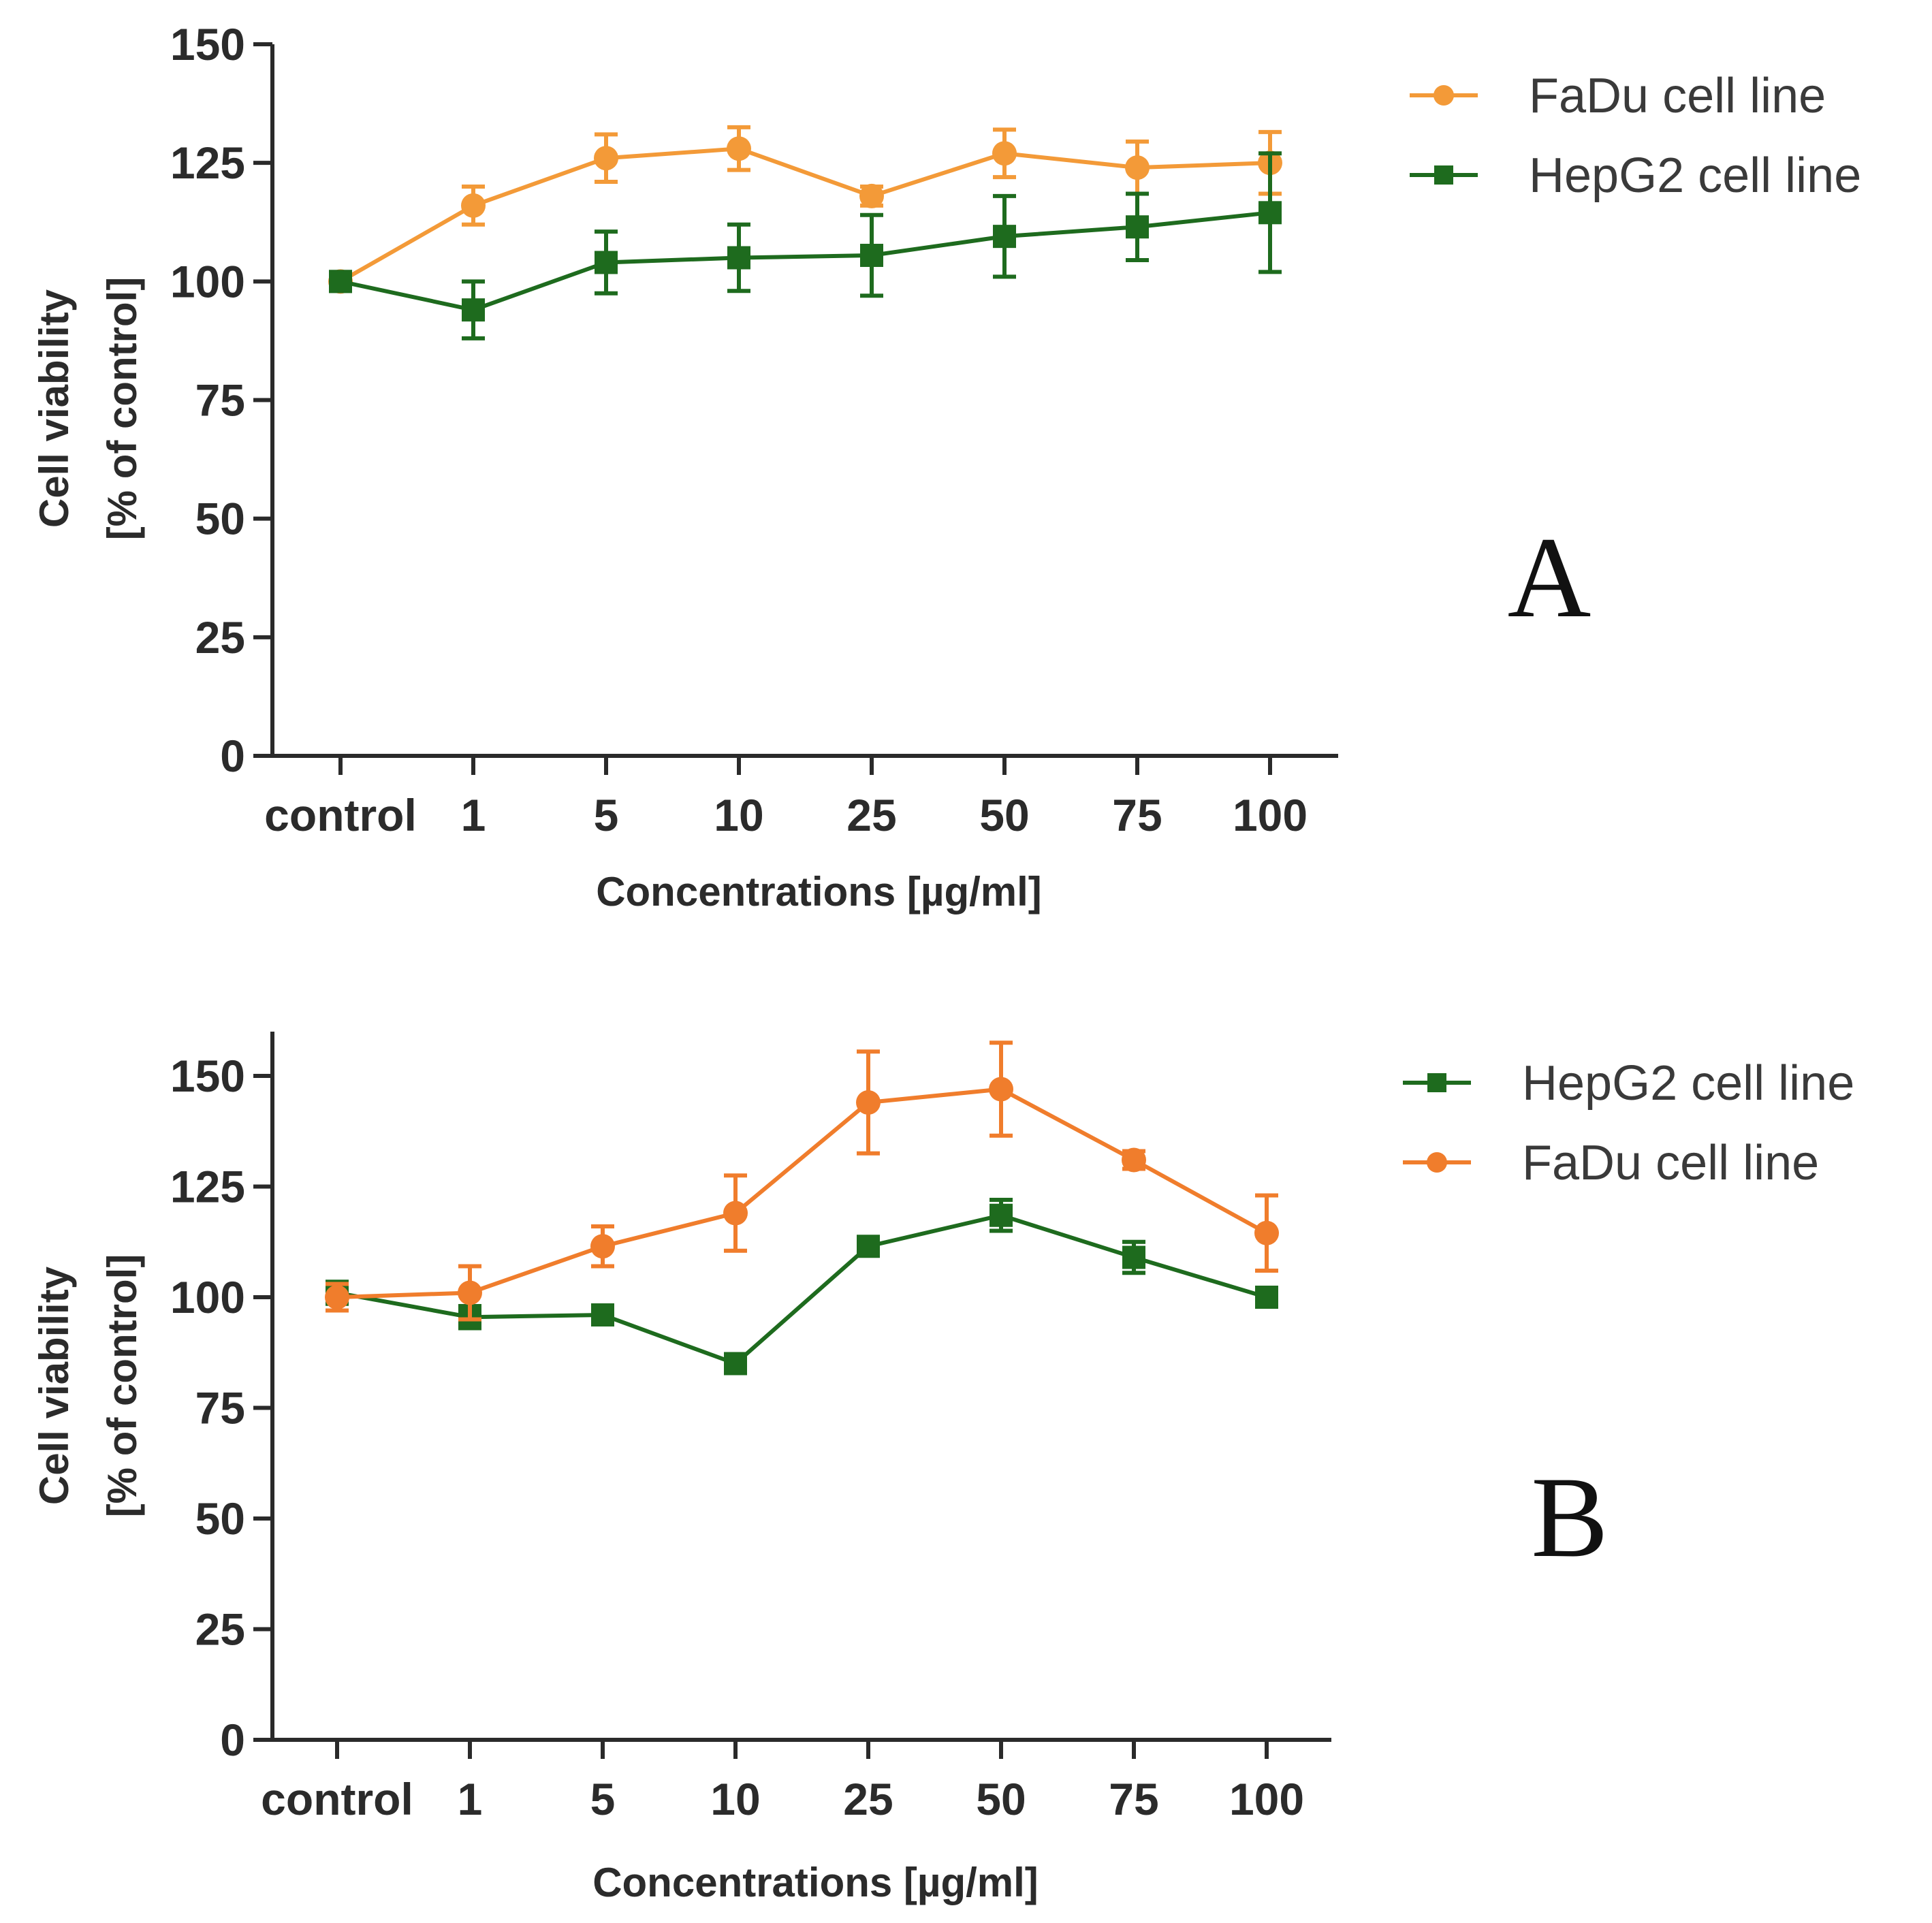 The width and height of the screenshot is (1932, 1923). I want to click on chart1-y-tick-label: 75, so click(220, 1408).